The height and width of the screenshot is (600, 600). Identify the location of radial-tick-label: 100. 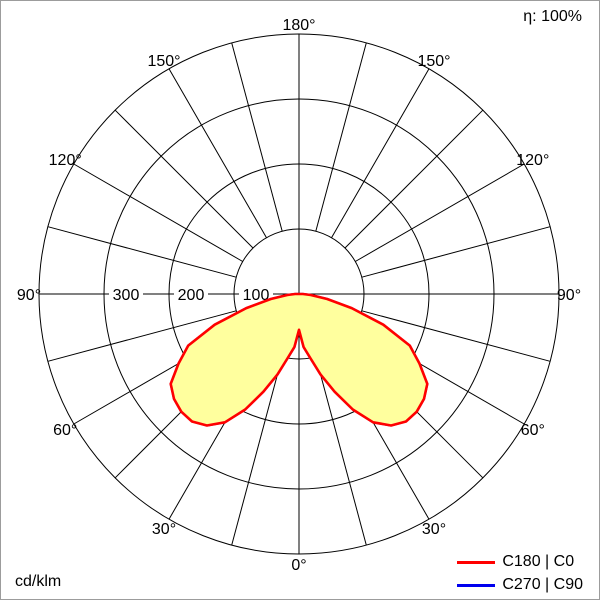
(256, 295).